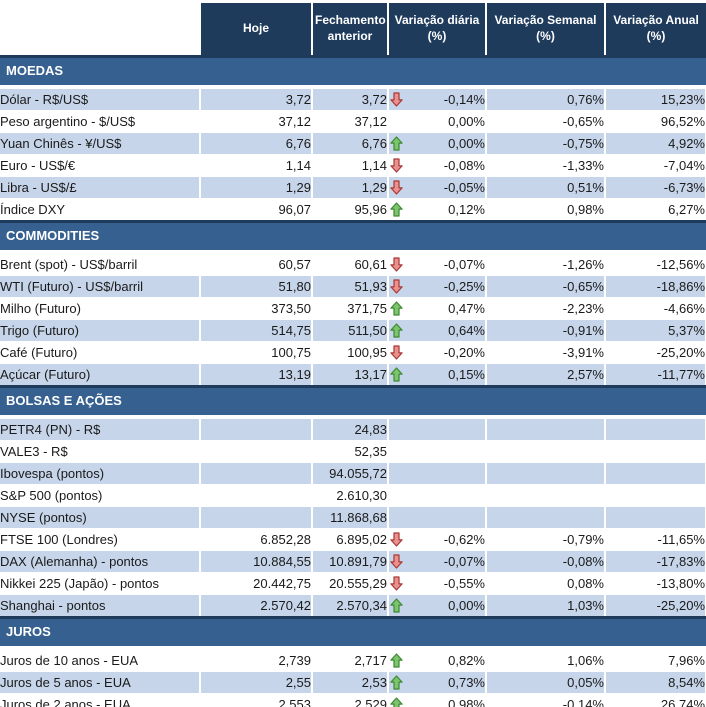 This screenshot has width=706, height=707. What do you see at coordinates (464, 539) in the screenshot?
I see `variacao-diaria-value: -0,62%` at bounding box center [464, 539].